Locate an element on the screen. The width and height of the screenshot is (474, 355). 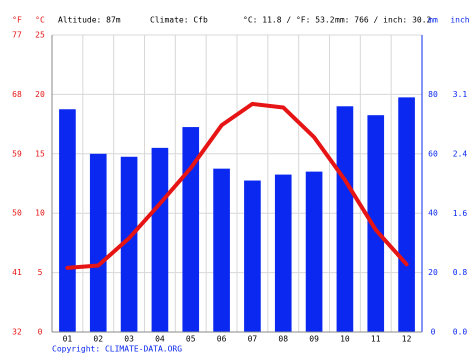
x-tick-label: 03 is located at coordinates (129, 339).